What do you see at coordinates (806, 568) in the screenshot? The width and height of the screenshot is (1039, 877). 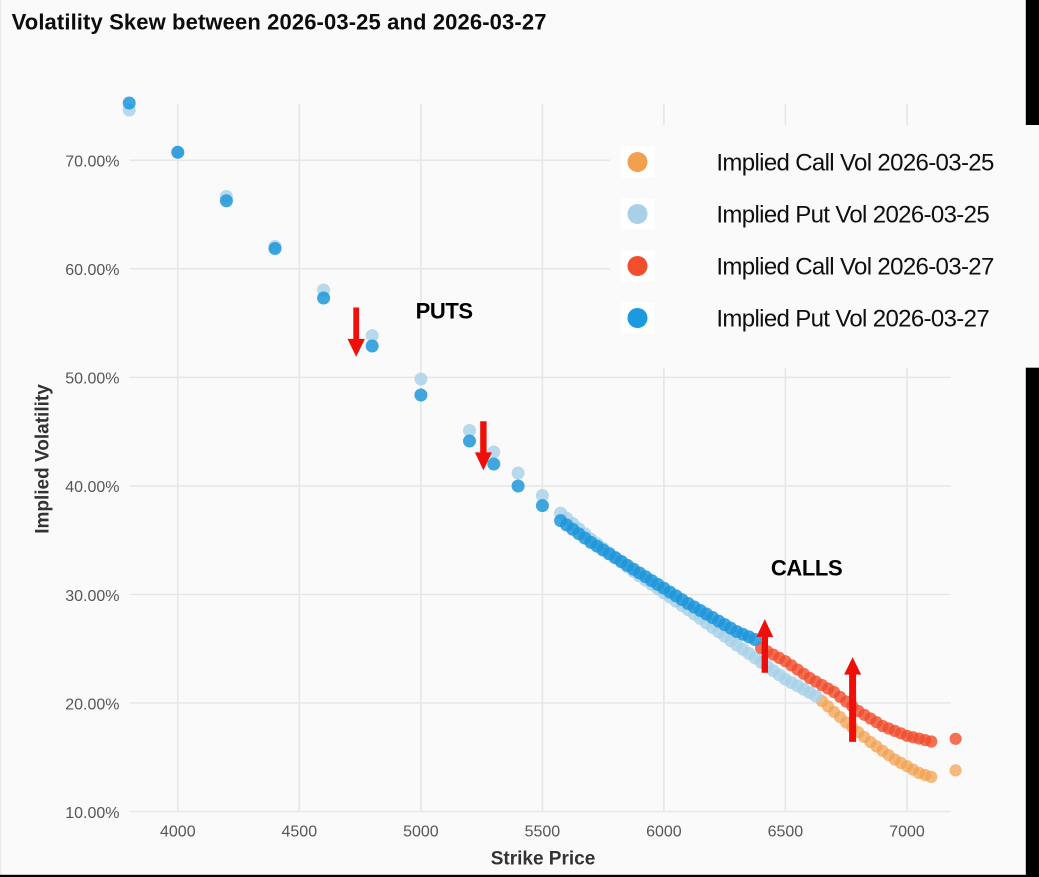 I see `svg-text: CALLS` at bounding box center [806, 568].